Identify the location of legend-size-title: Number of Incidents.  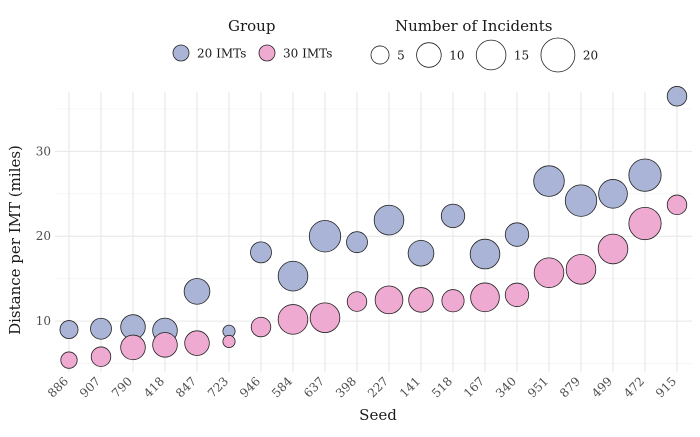
(473, 26).